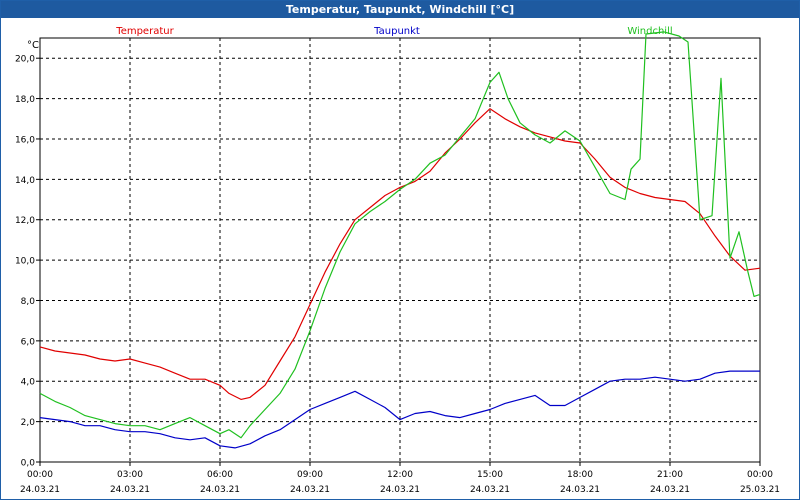 This screenshot has width=800, height=500. What do you see at coordinates (25, 60) in the screenshot?
I see `y-tick-label: 20,0` at bounding box center [25, 60].